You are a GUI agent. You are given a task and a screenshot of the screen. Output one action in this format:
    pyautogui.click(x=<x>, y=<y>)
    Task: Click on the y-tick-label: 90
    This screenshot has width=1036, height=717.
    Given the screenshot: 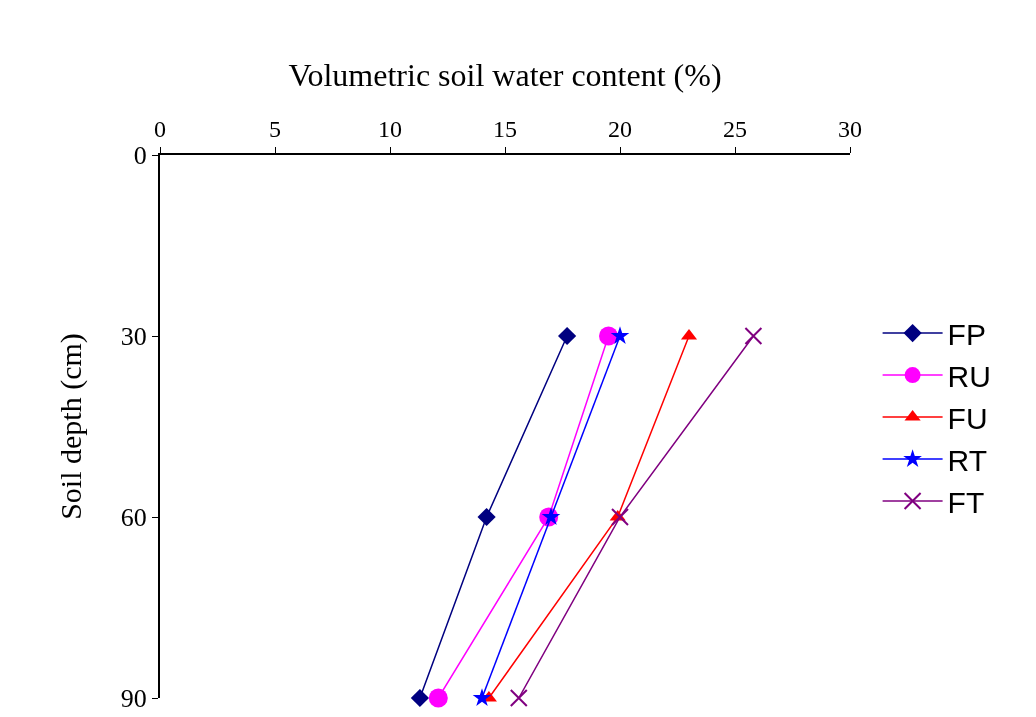 What is the action you would take?
    pyautogui.click(x=133, y=699)
    